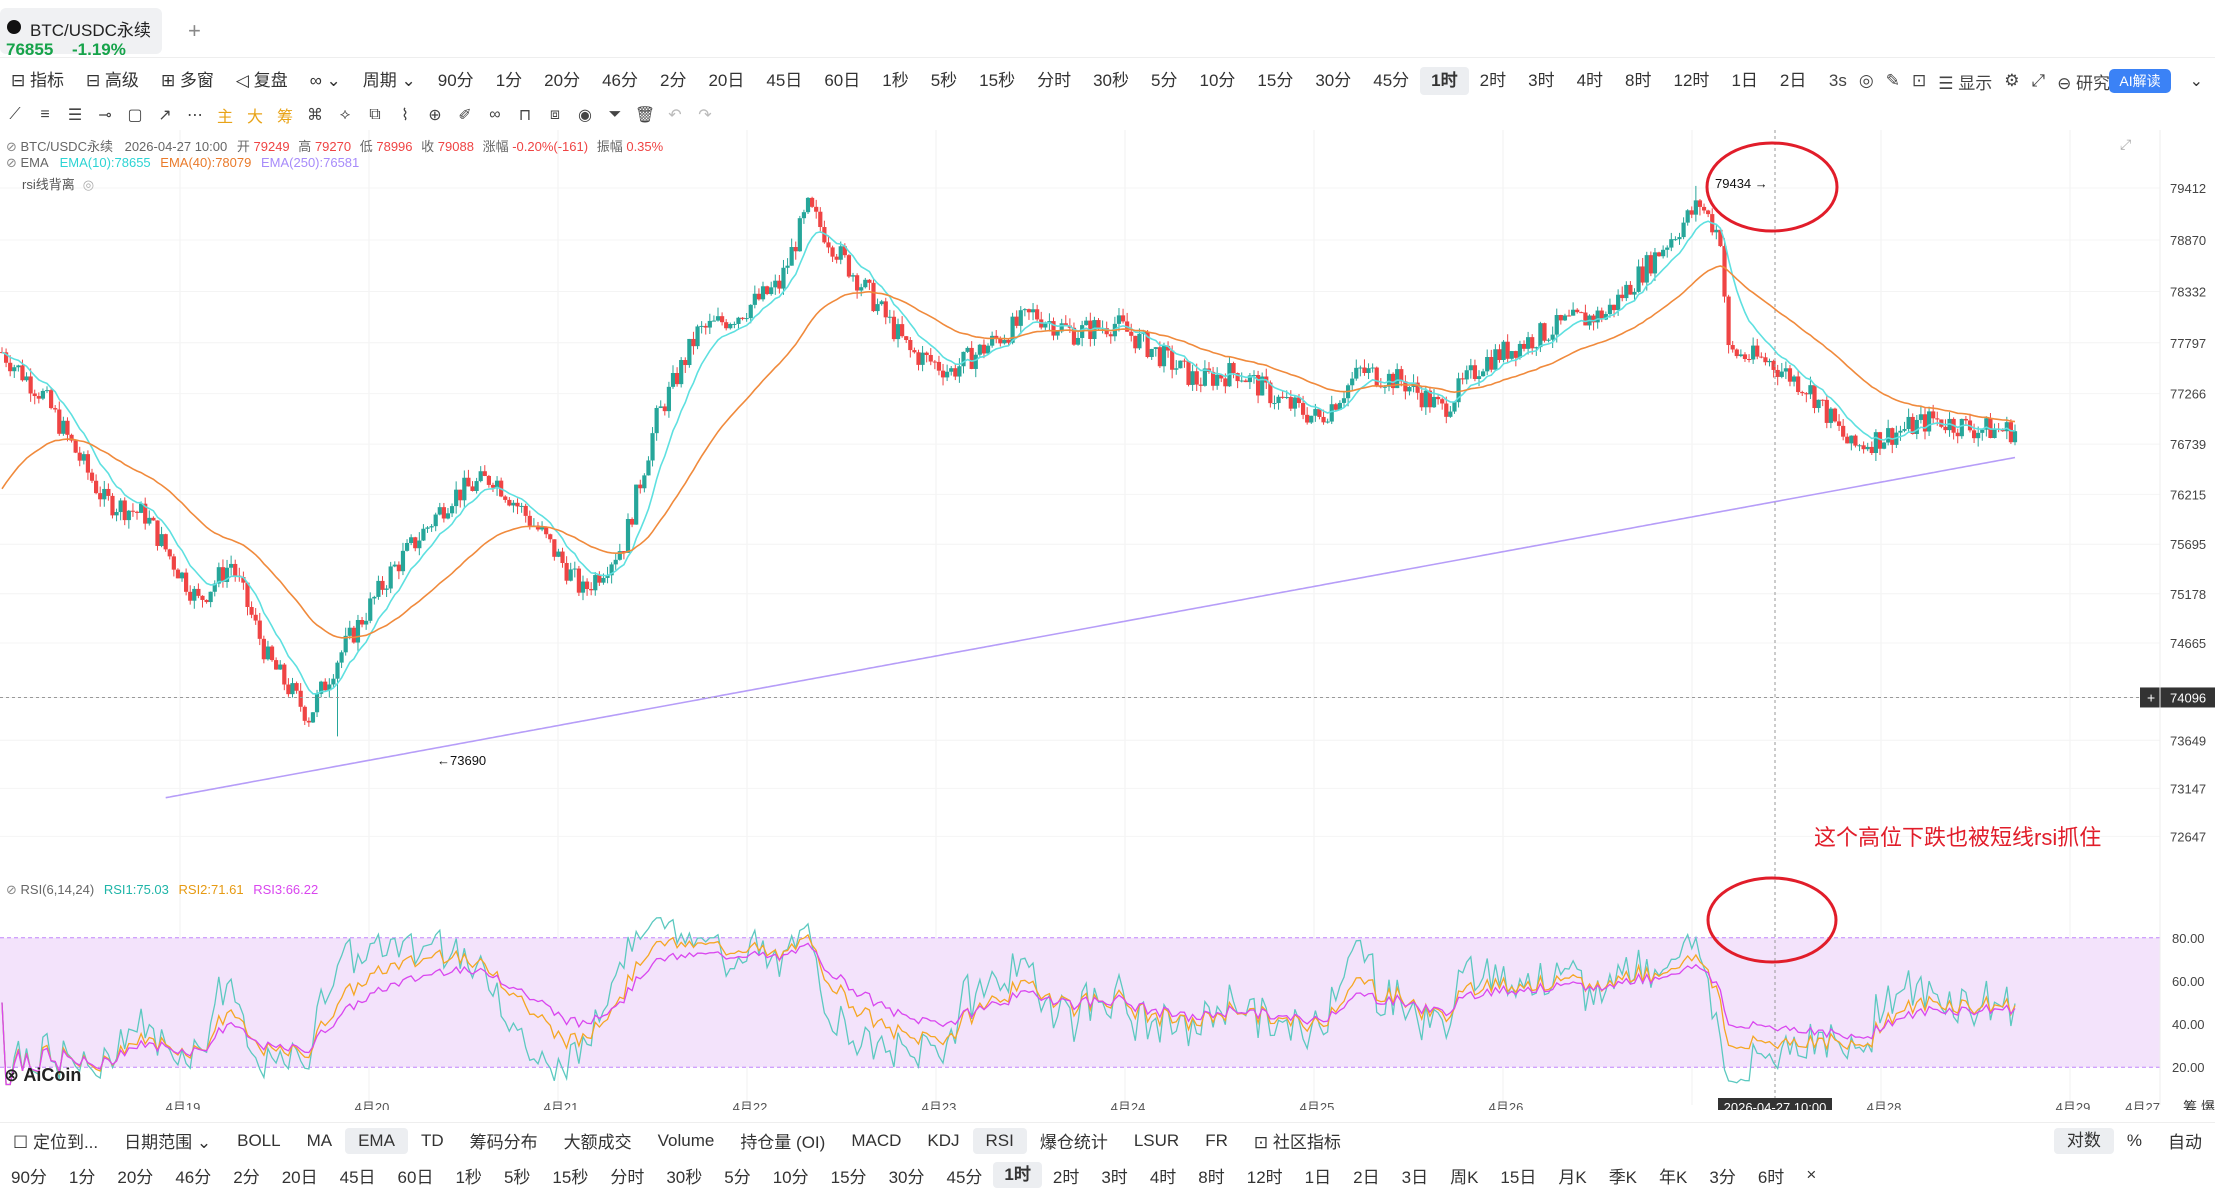  Describe the element at coordinates (503, 1142) in the screenshot. I see `indicator-item: 筹码分布` at that location.